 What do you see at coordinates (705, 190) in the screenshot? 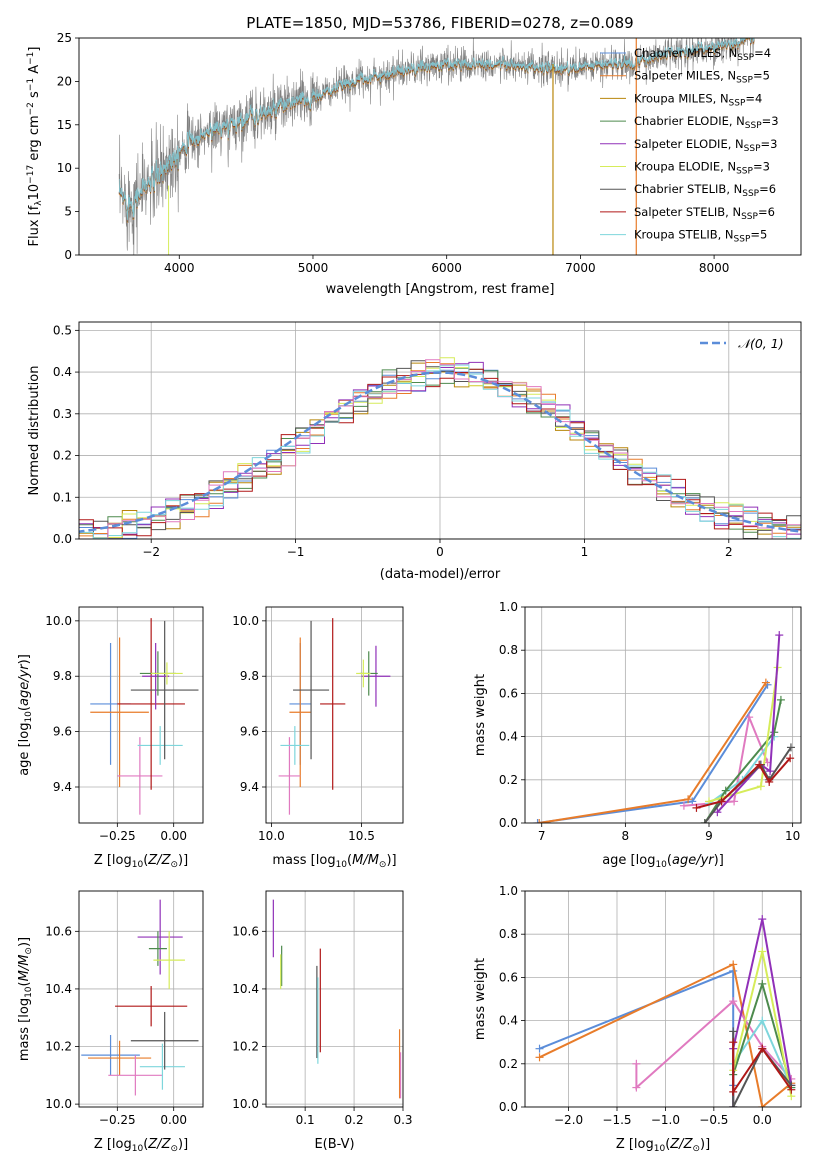
I see `legend-entry: Chabrier STELIB, NSSP=6` at bounding box center [705, 190].